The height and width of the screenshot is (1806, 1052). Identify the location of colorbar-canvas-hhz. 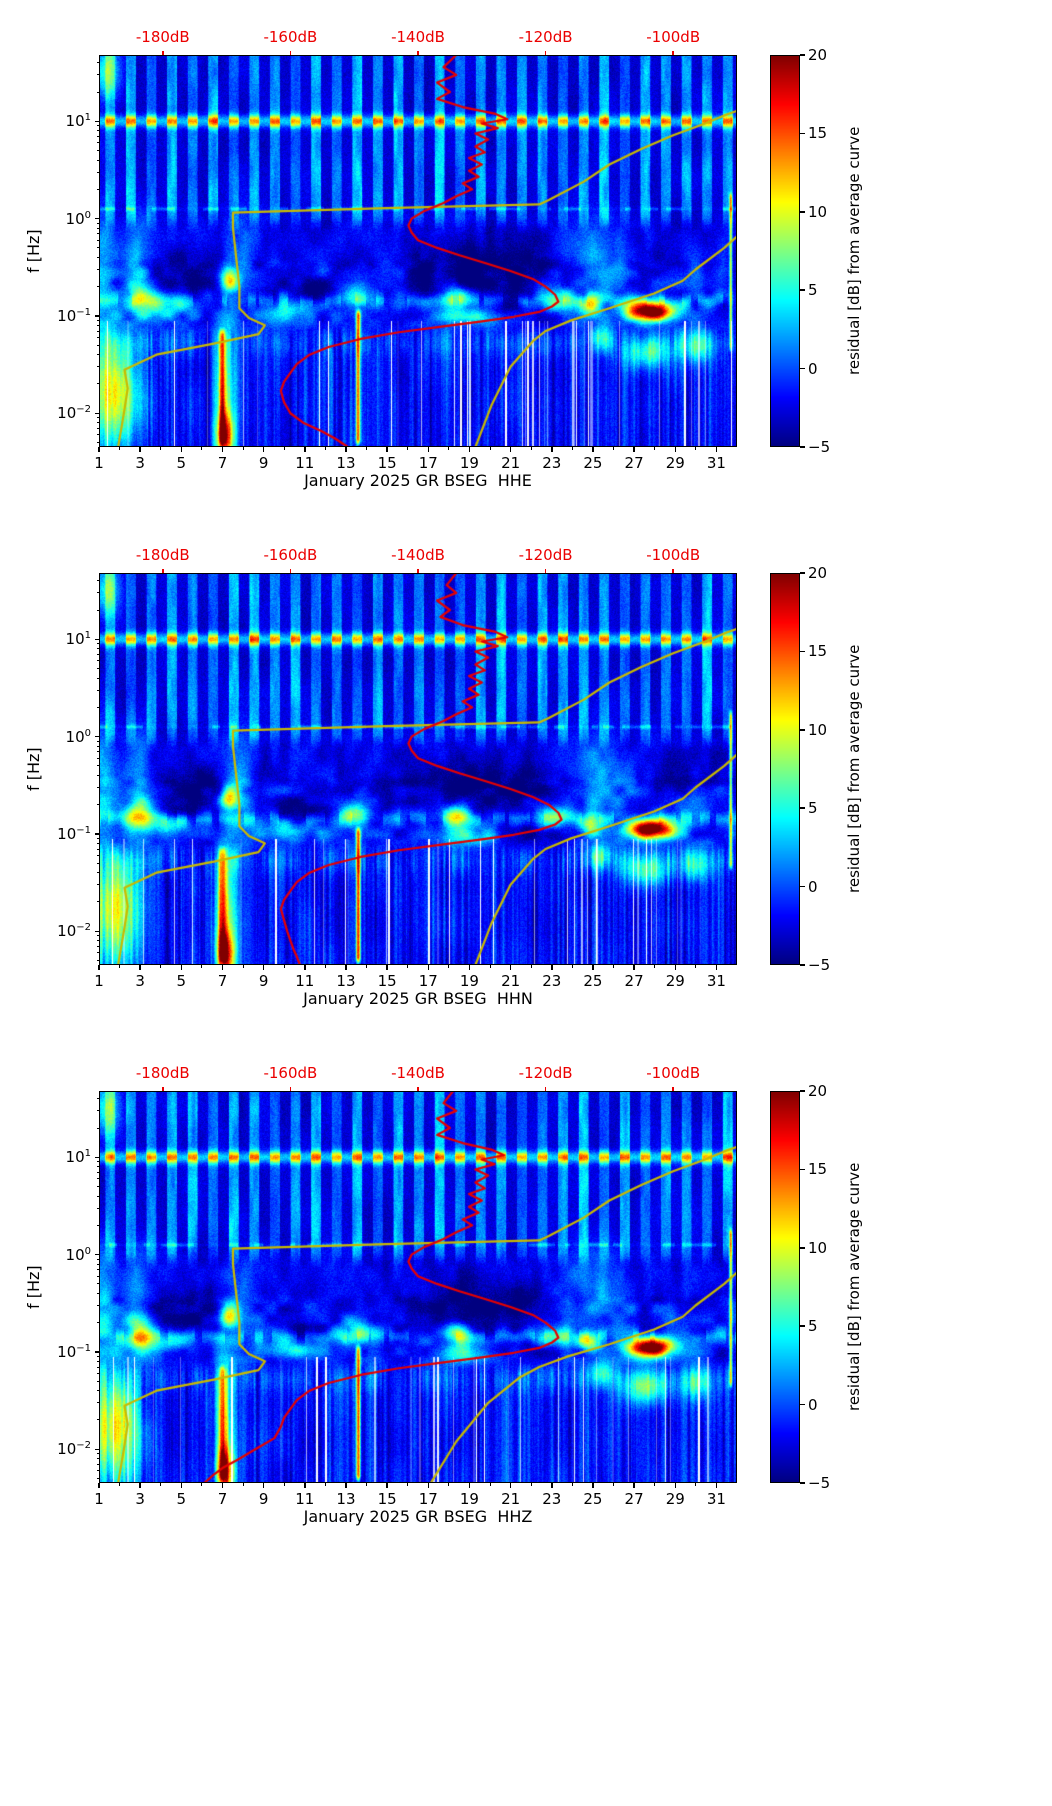
(785, 1287).